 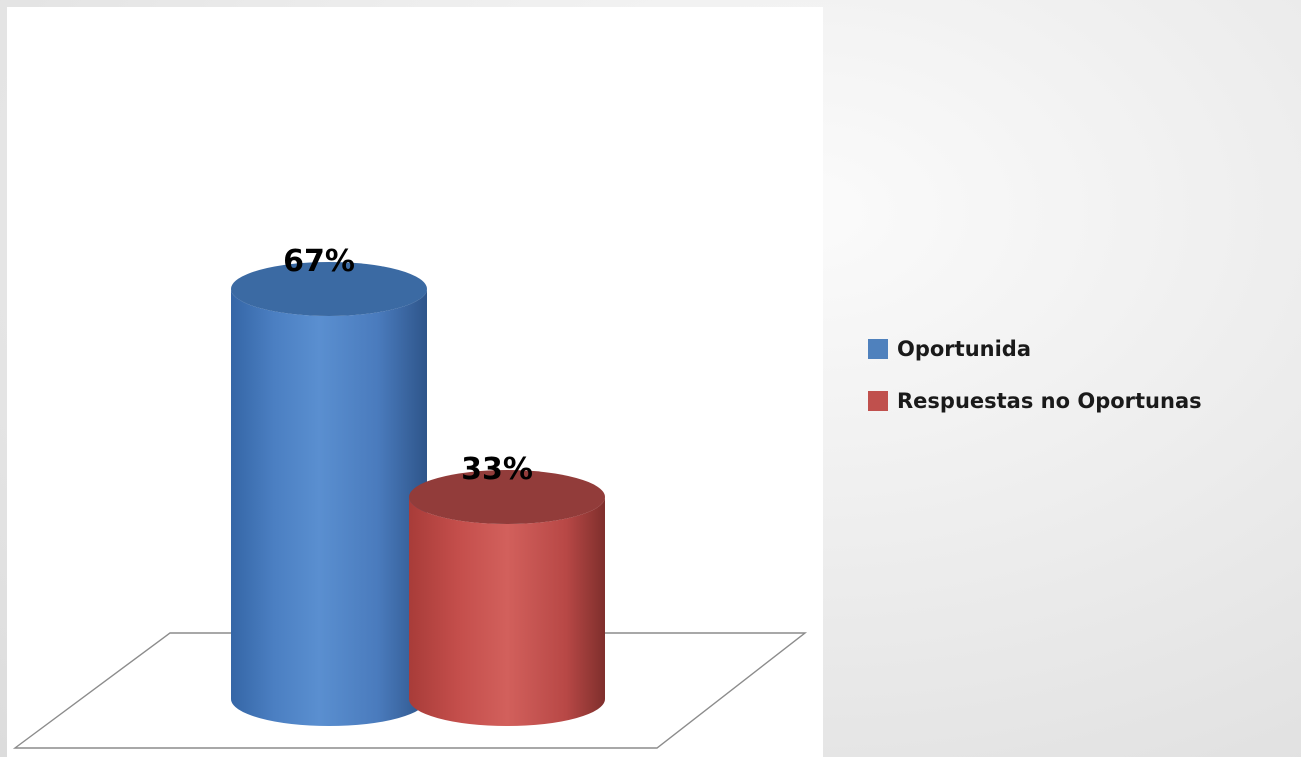 I want to click on legend: Oportunida Respuestas no Oportunas, so click(x=1035, y=386).